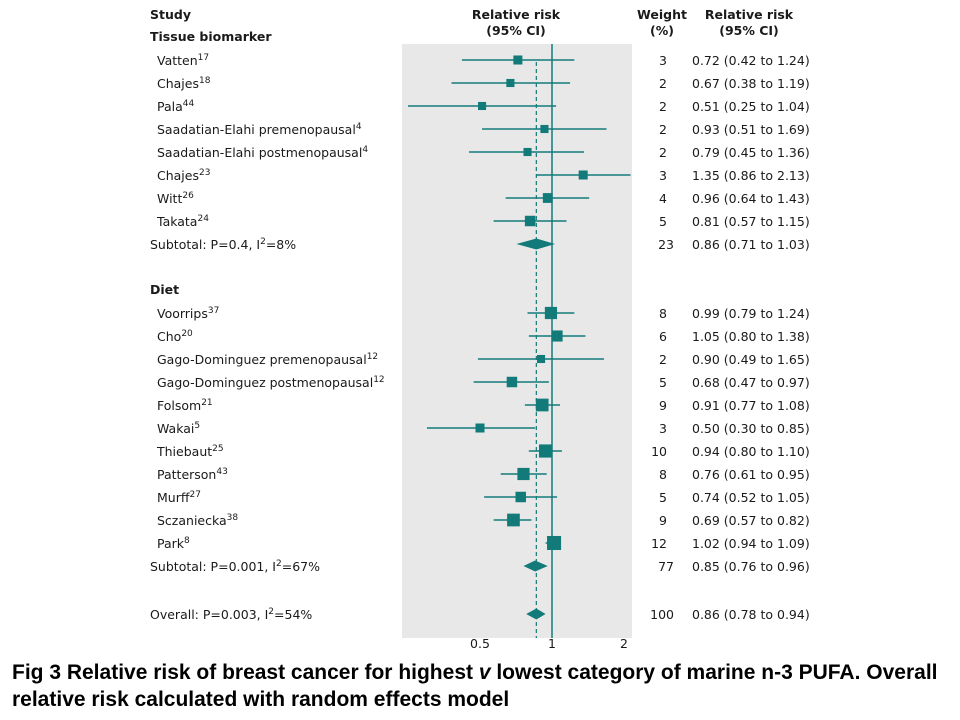 The image size is (960, 720). What do you see at coordinates (751, 129) in the screenshot?
I see `rr-ci-value: 0.93 (0.51 to 1.69)` at bounding box center [751, 129].